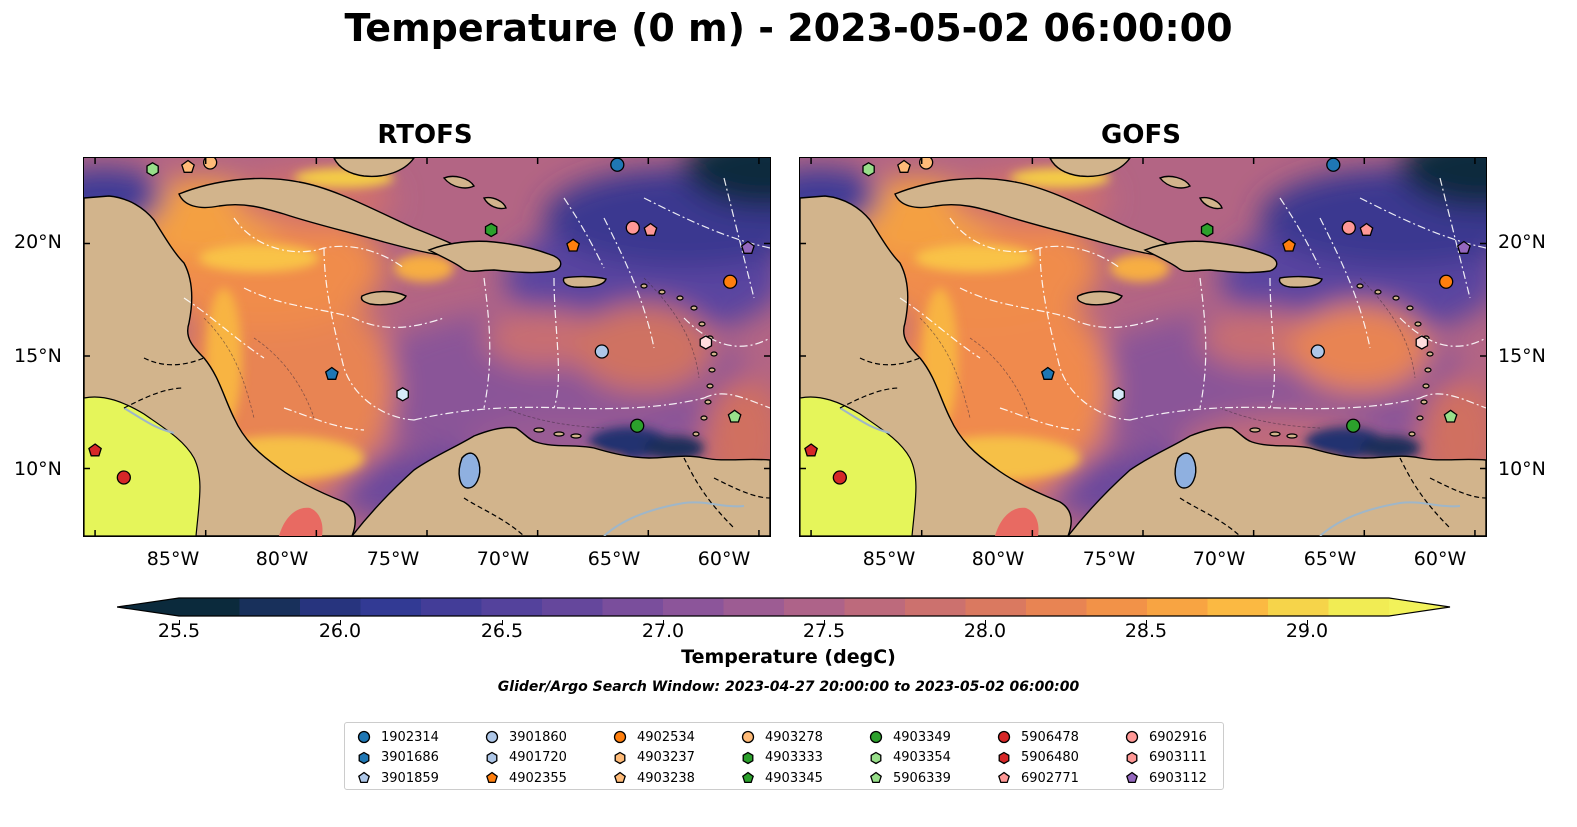 Image resolution: width=1577 pixels, height=827 pixels. Describe the element at coordinates (1146, 631) in the screenshot. I see `colorbar-tick-28-5: 28.5` at that location.